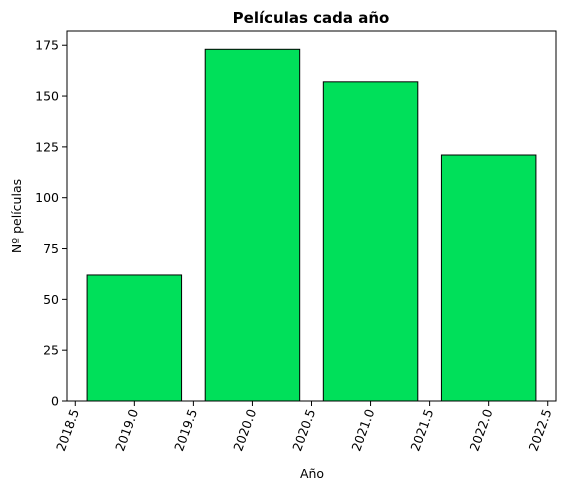 The height and width of the screenshot is (490, 572). What do you see at coordinates (185, 430) in the screenshot?
I see `x-tick-label: 2019.5` at bounding box center [185, 430].